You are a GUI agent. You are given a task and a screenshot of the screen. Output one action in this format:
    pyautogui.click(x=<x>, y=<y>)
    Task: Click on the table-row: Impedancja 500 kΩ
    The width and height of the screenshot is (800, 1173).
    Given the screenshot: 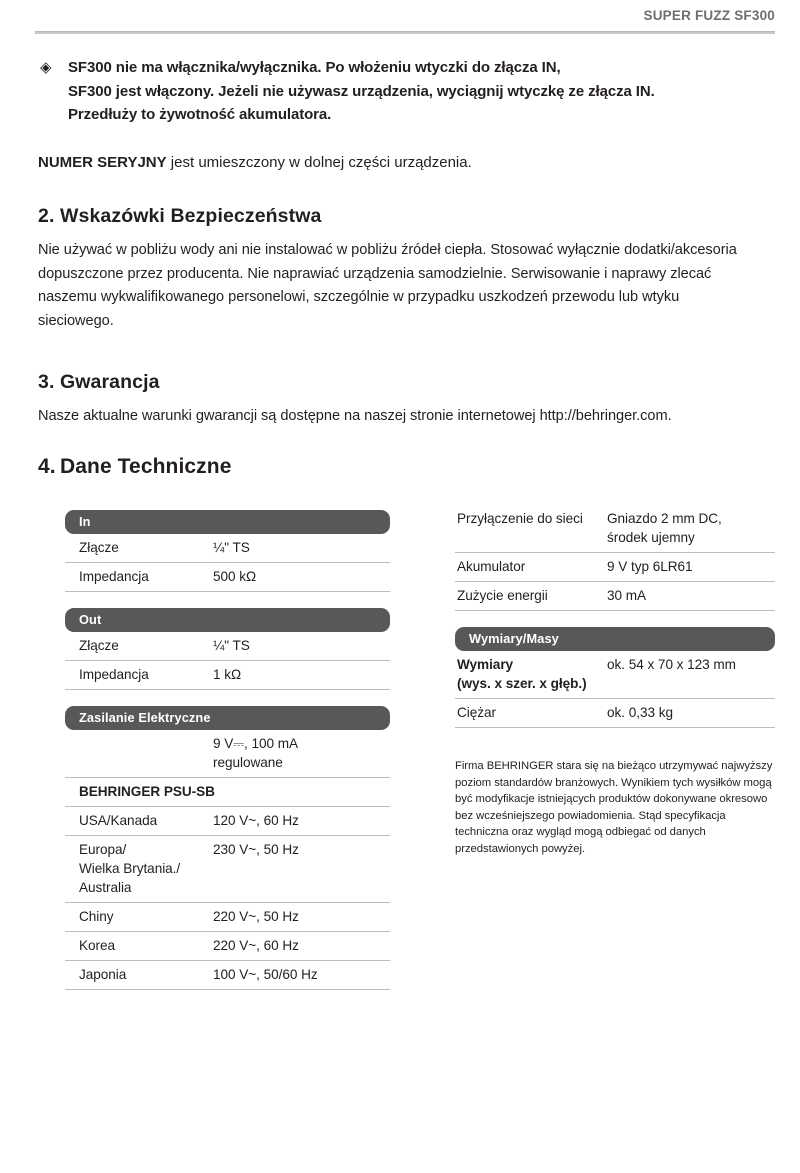 What is the action you would take?
    pyautogui.click(x=227, y=577)
    